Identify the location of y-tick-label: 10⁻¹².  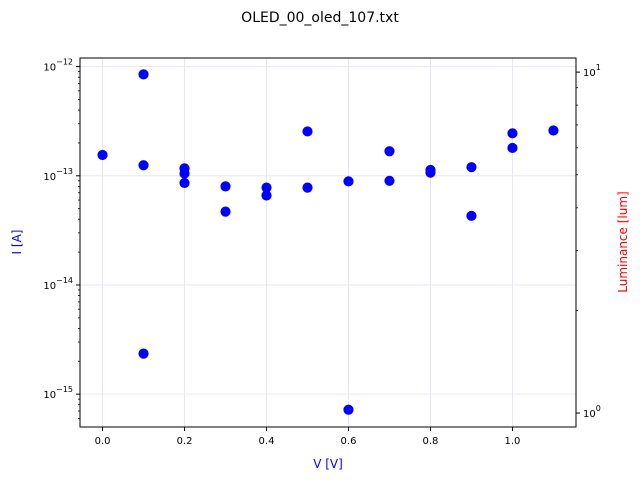
(58, 66).